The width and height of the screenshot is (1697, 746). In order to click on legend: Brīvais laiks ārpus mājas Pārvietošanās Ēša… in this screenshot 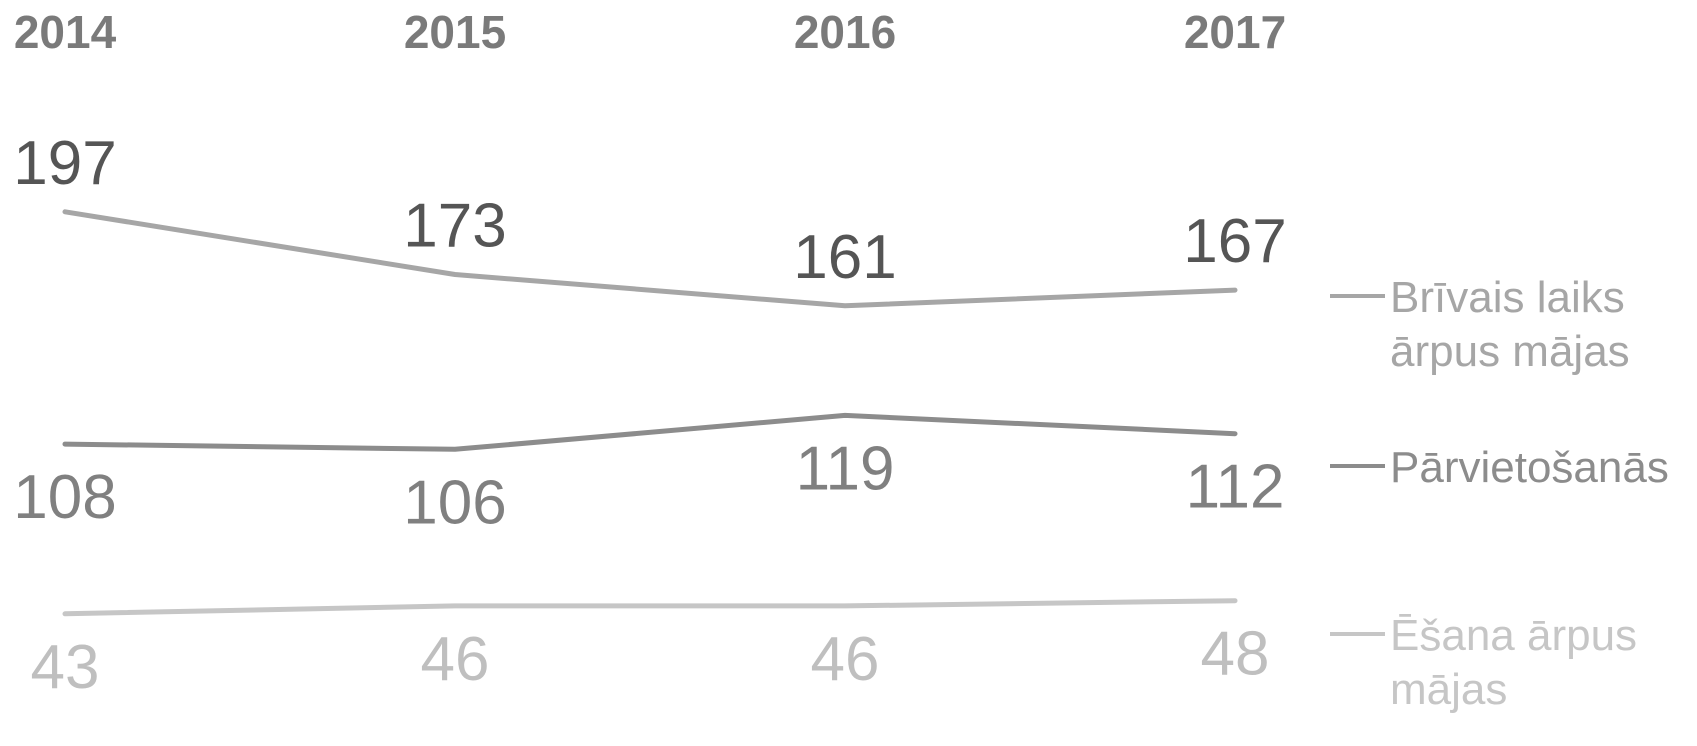, I will do `click(1499, 493)`.